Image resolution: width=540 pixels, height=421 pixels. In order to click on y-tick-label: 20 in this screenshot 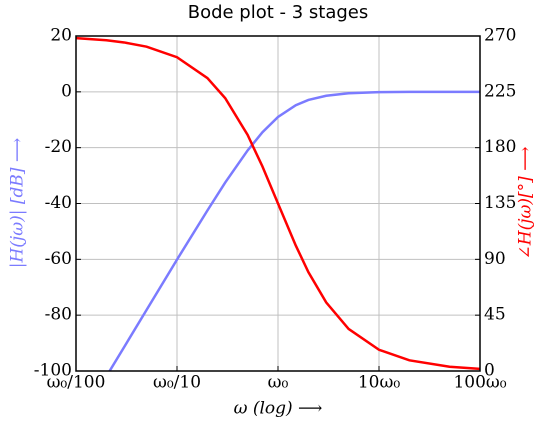, I will do `click(61, 36)`.